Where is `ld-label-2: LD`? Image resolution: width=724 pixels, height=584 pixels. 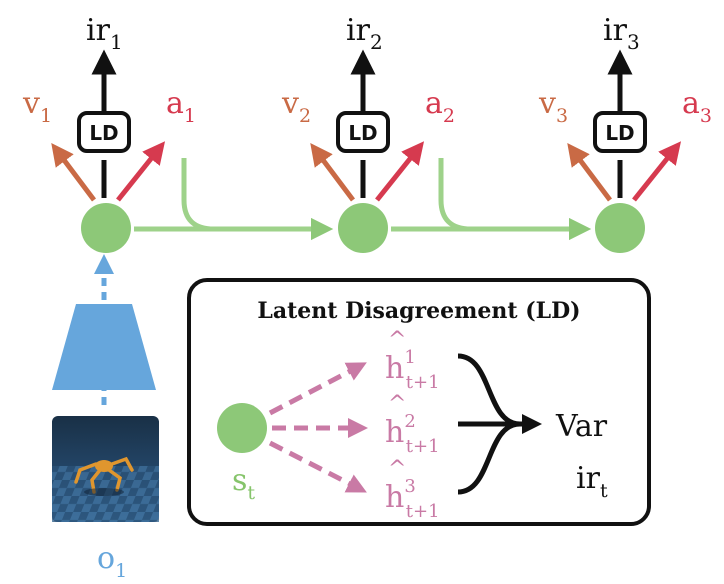 ld-label-2: LD is located at coordinates (362, 133).